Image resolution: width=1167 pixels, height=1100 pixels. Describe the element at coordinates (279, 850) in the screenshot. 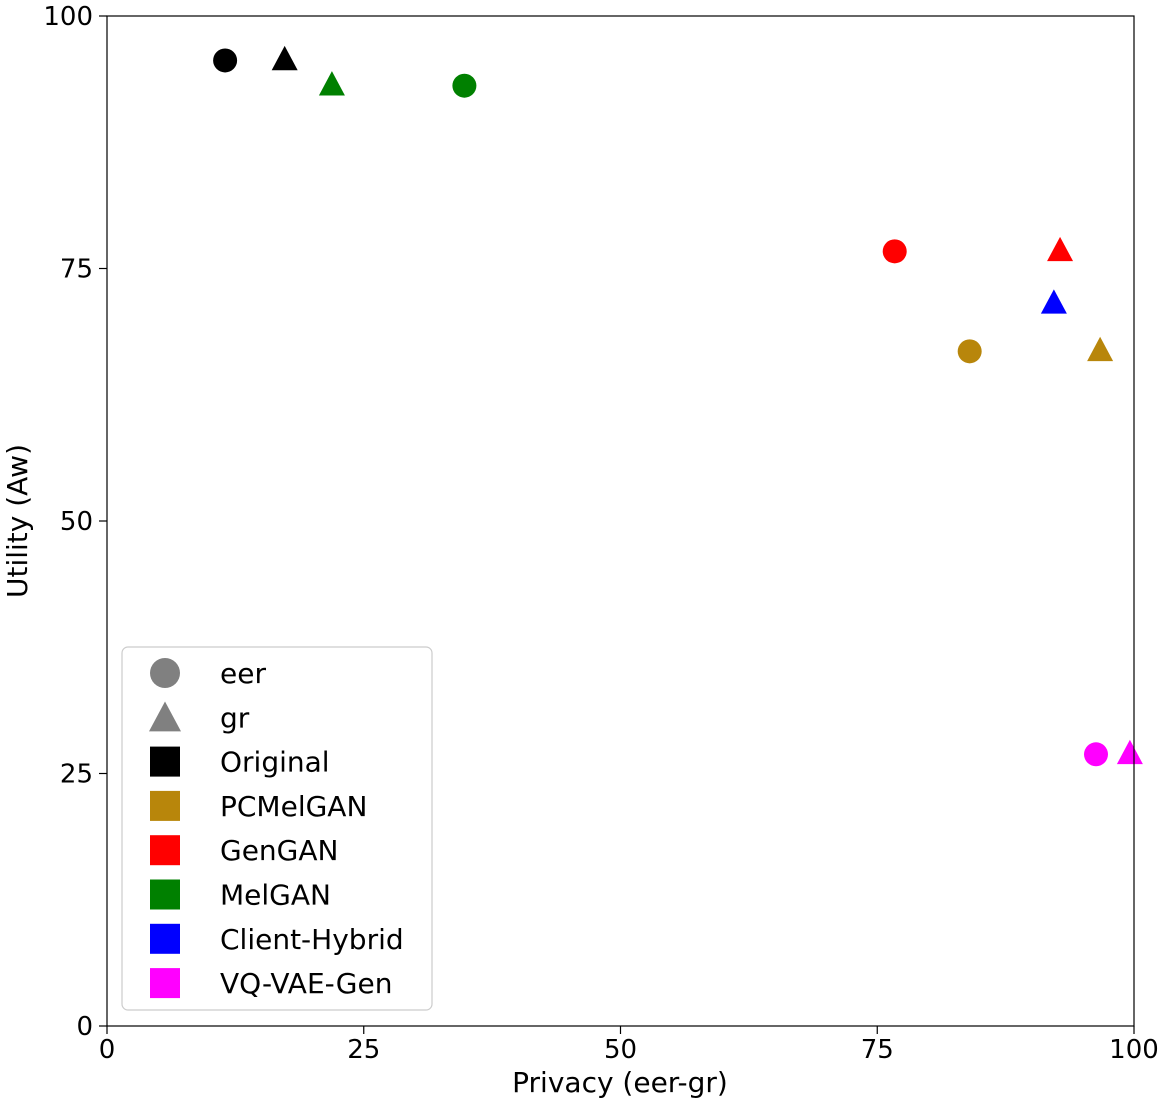

I see `legend-label-gengan: GenGAN` at that location.